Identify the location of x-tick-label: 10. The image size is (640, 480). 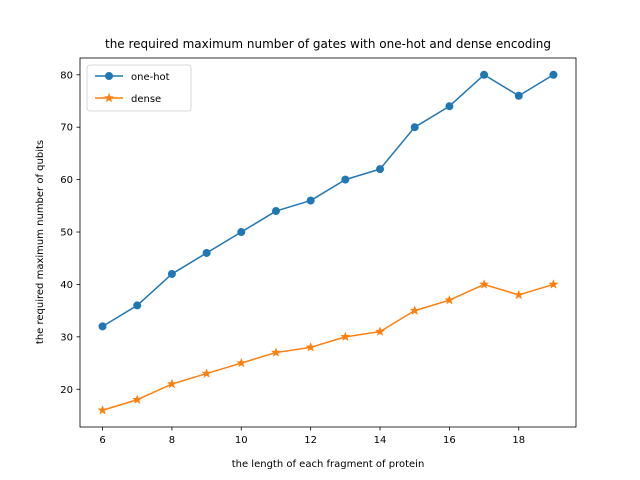
(241, 440).